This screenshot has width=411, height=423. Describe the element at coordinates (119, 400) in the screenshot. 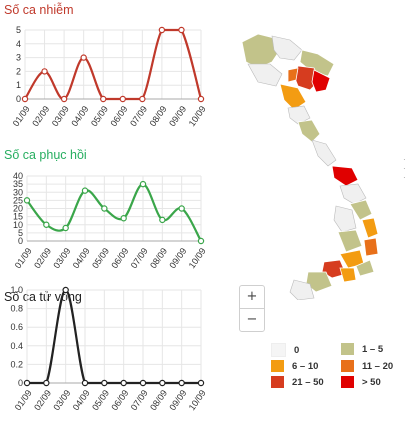

I see `x-tick-label: 06/09` at that location.